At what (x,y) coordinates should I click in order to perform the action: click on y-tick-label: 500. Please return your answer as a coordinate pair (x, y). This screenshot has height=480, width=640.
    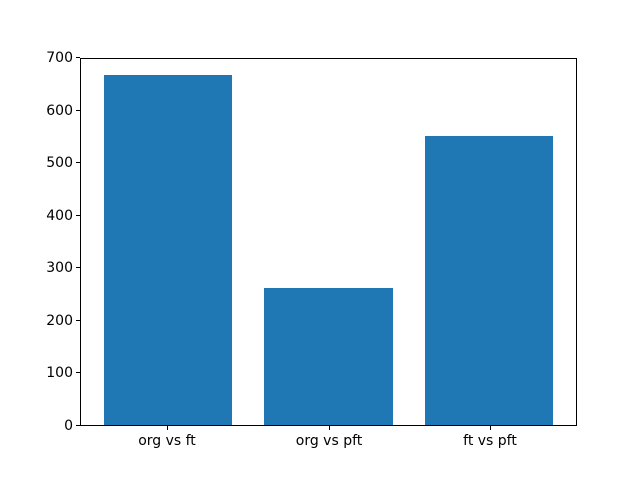
    Looking at the image, I should click on (59, 163).